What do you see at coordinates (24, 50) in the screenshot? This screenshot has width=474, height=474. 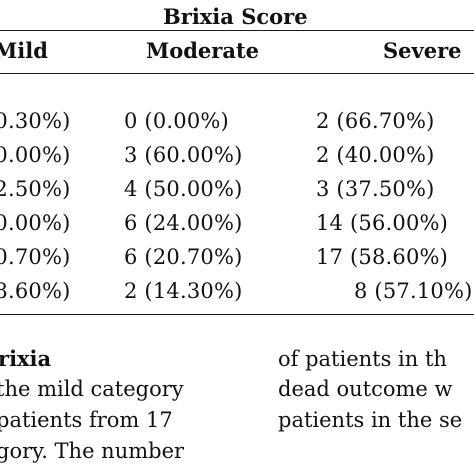 I see `column-header-mild: Mild` at bounding box center [24, 50].